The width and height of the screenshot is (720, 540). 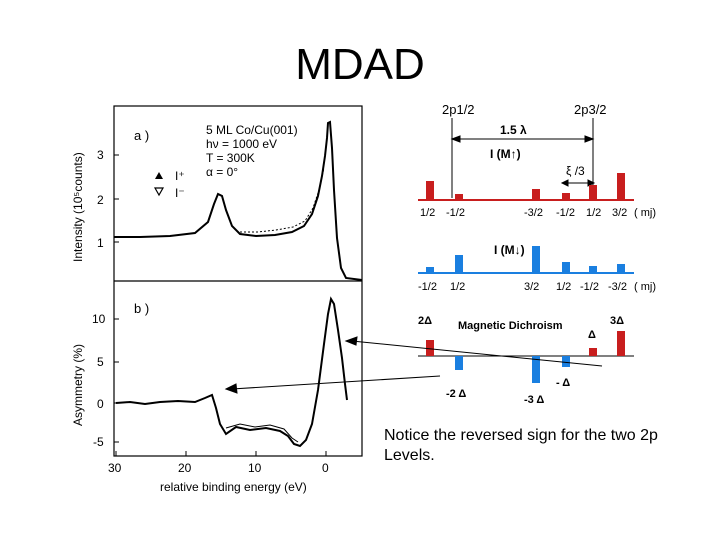 I want to click on down-spectrum-label: I (M↓), so click(x=509, y=250).